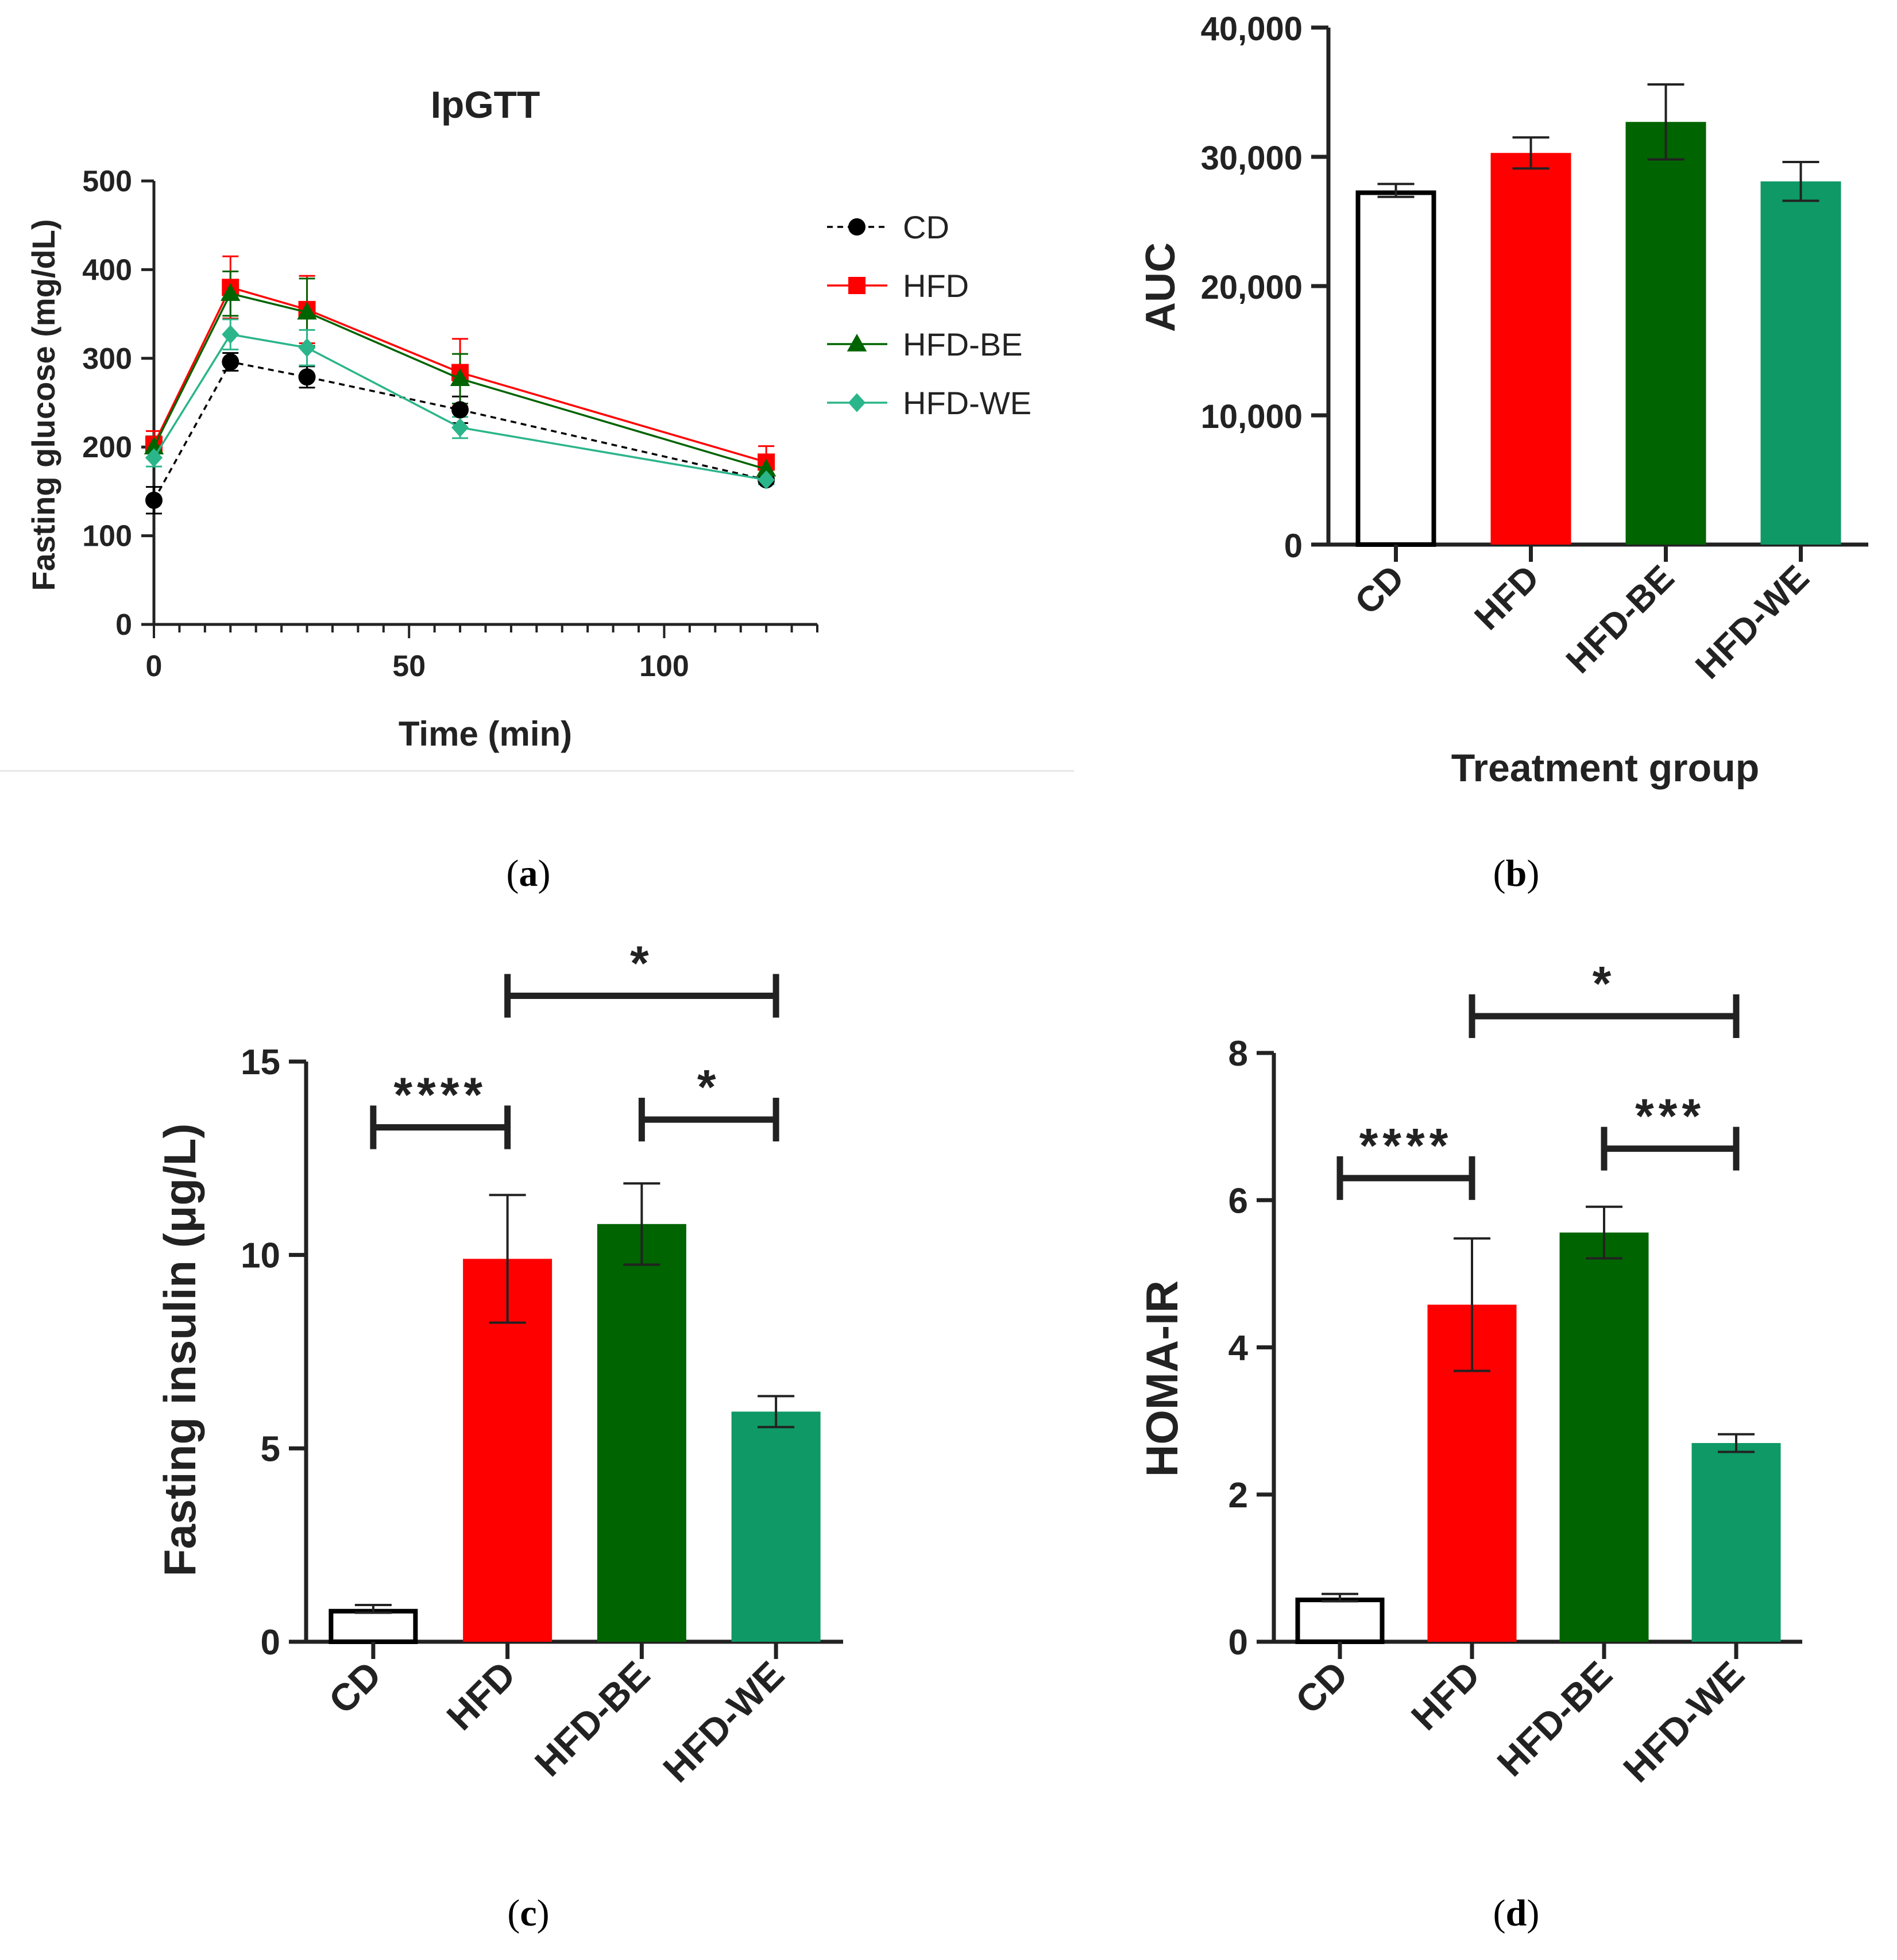 The width and height of the screenshot is (1897, 1960). What do you see at coordinates (1238, 1495) in the screenshot?
I see `y-tick-label: 2` at bounding box center [1238, 1495].